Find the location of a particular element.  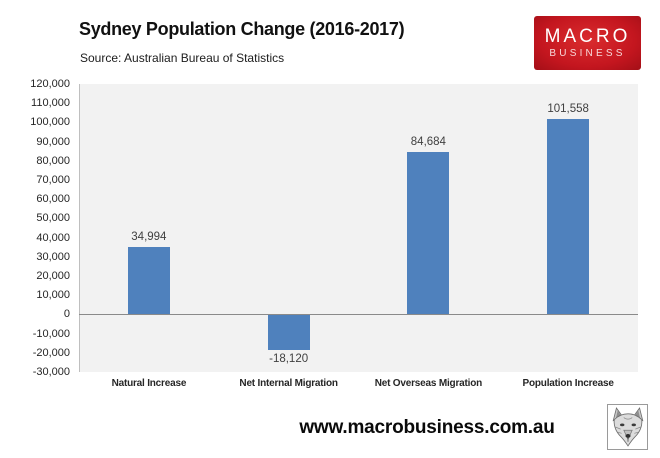

y-tick-label: 20,000 is located at coordinates (53, 276).